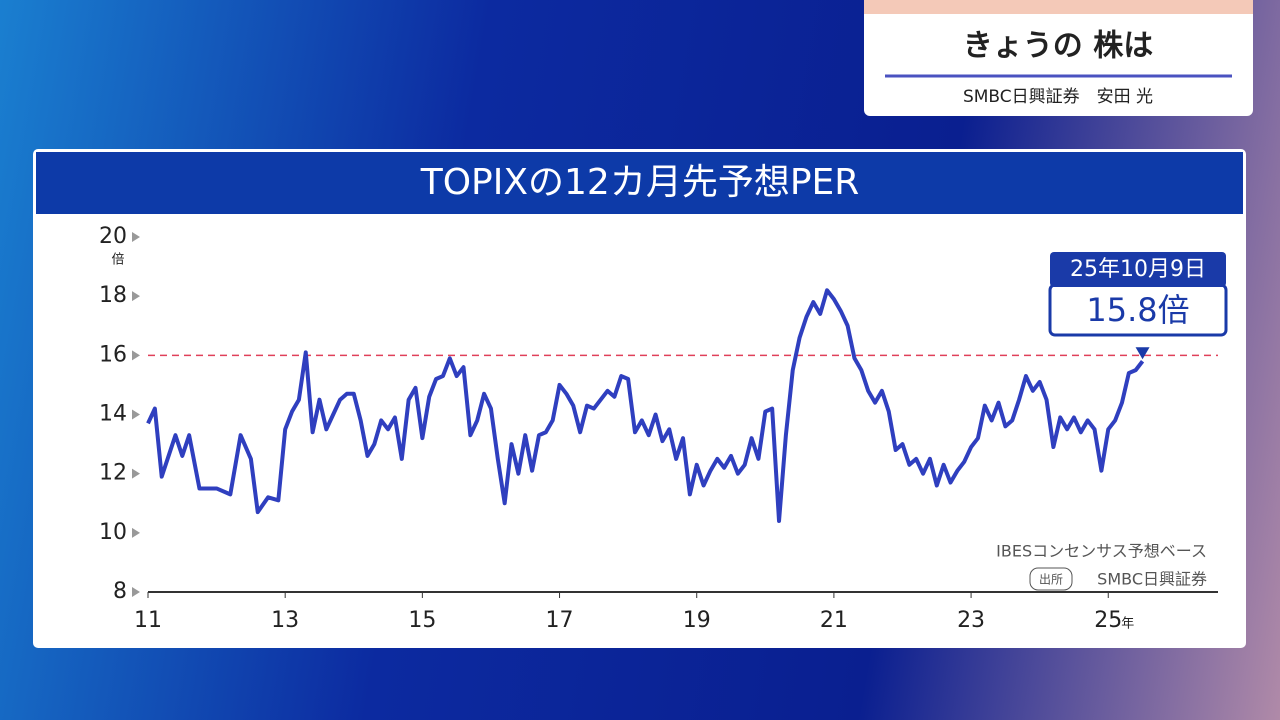 This screenshot has height=720, width=1280. I want to click on x-tick-label: 11, so click(148, 620).